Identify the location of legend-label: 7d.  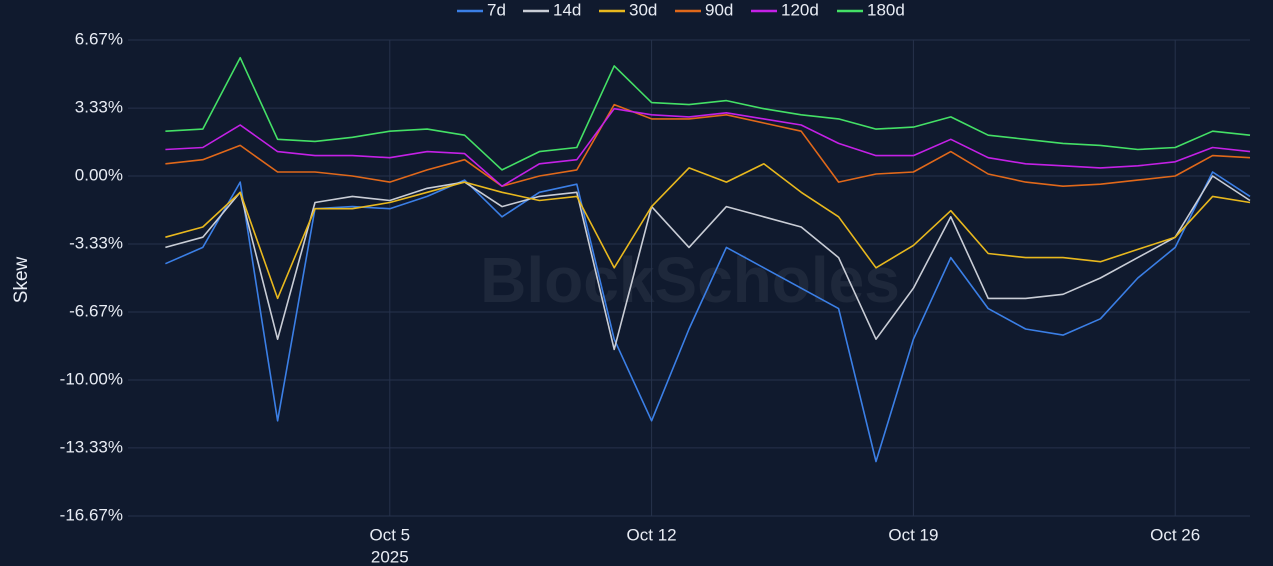
(496, 9).